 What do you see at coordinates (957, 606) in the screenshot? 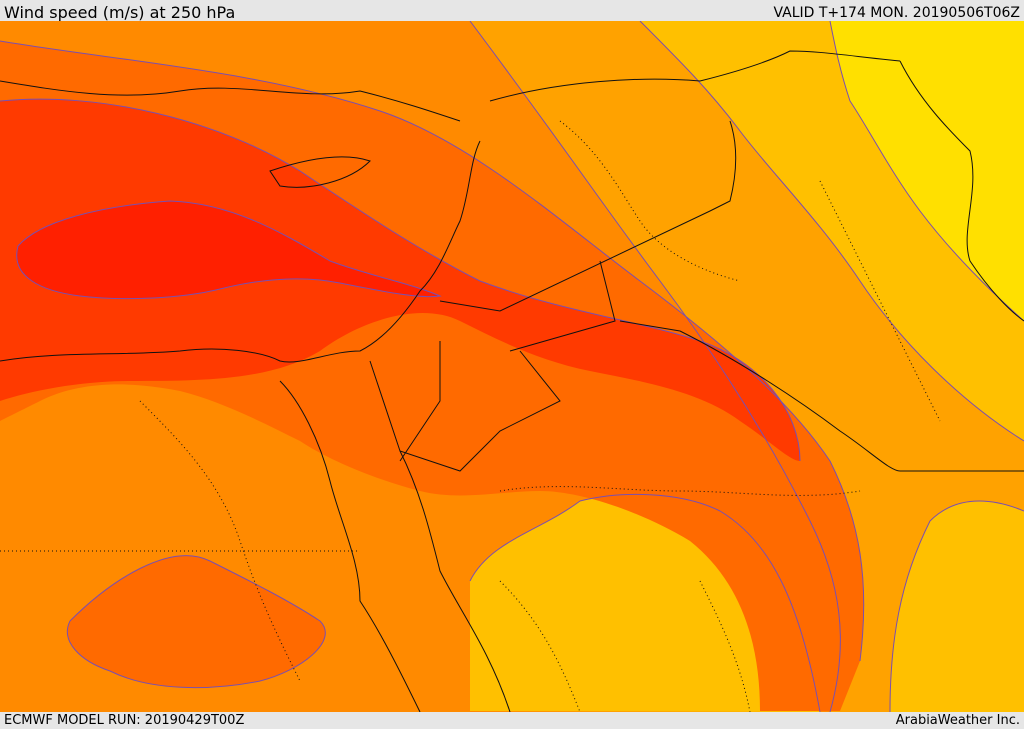
I see `gold-band-southeast` at bounding box center [957, 606].